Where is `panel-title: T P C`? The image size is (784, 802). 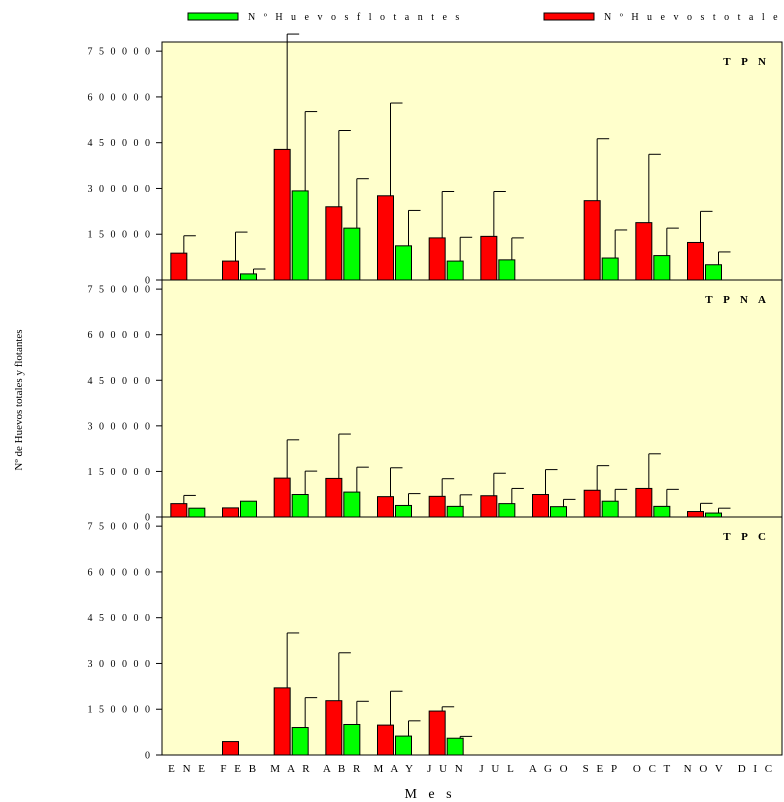 panel-title: T P C is located at coordinates (746, 537).